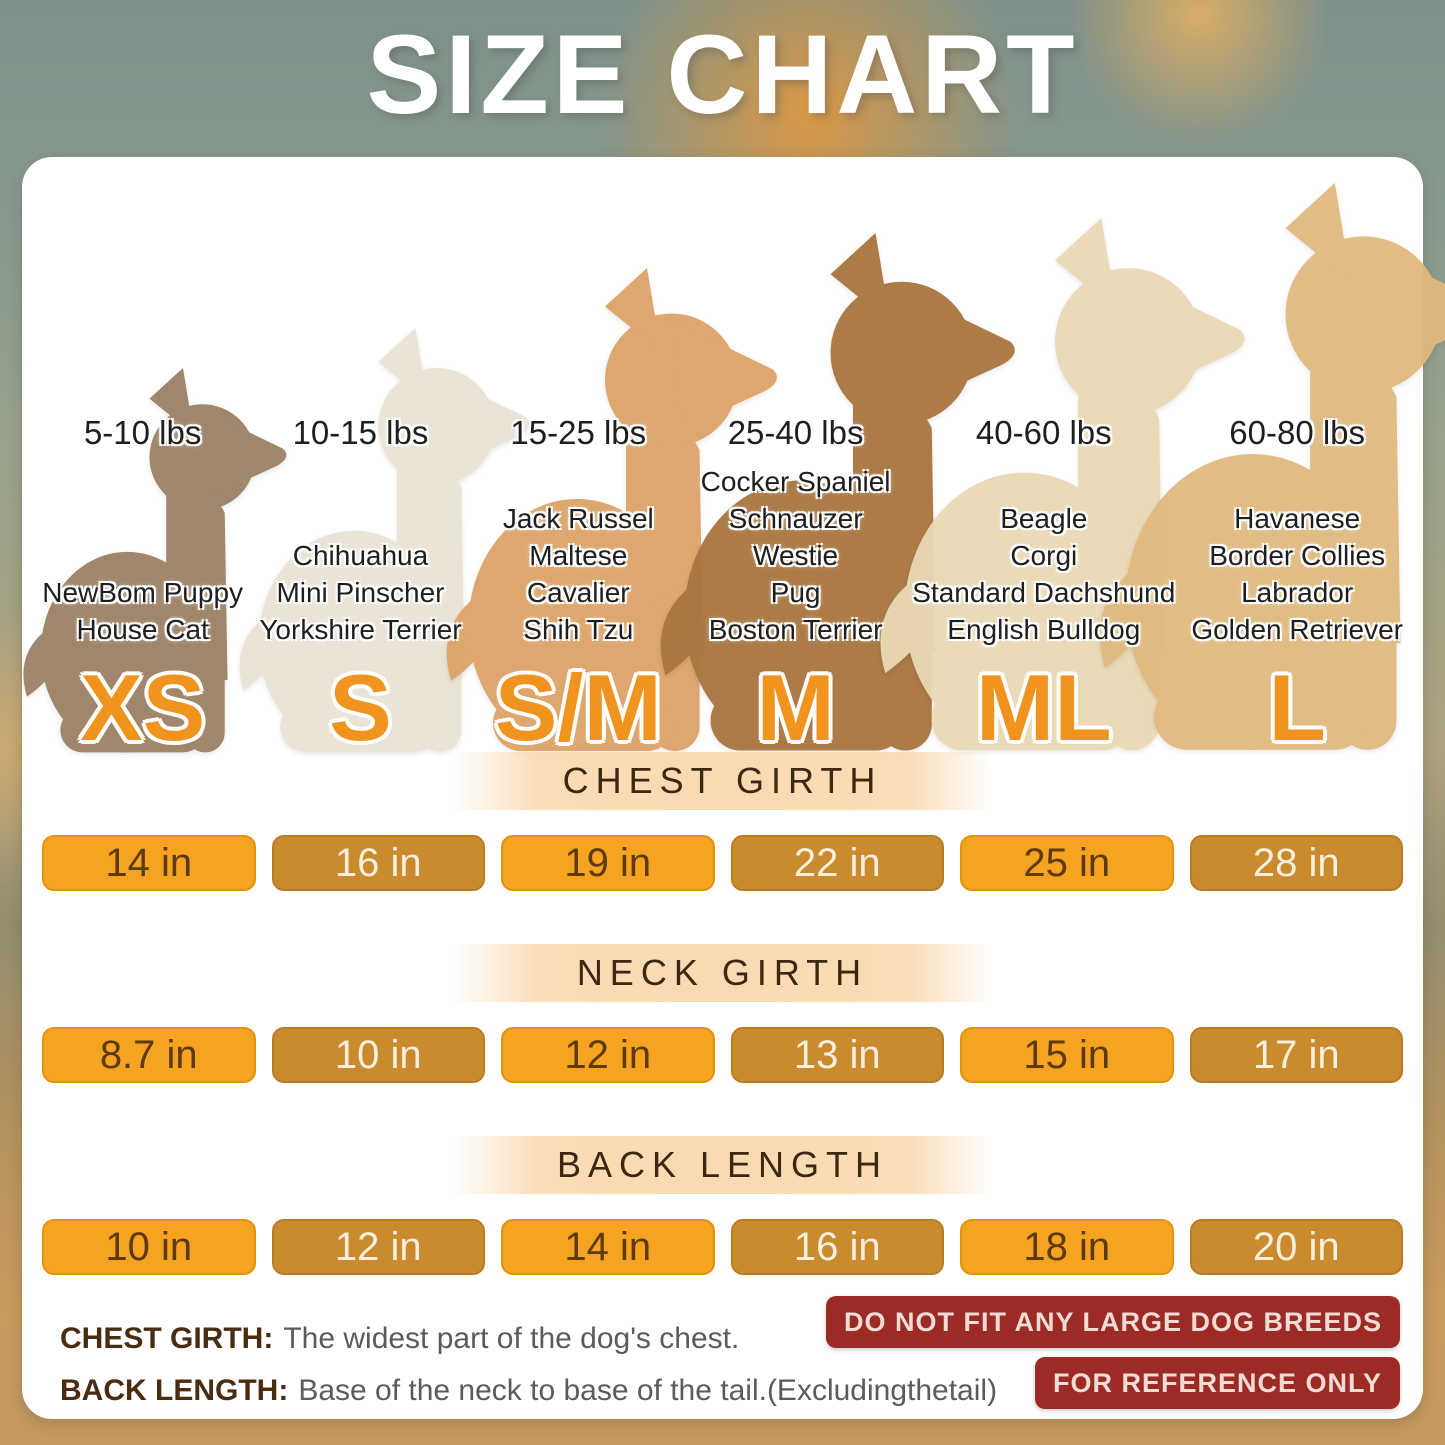 The image size is (1445, 1445). What do you see at coordinates (1044, 518) in the screenshot?
I see `breed-item: Beagle` at bounding box center [1044, 518].